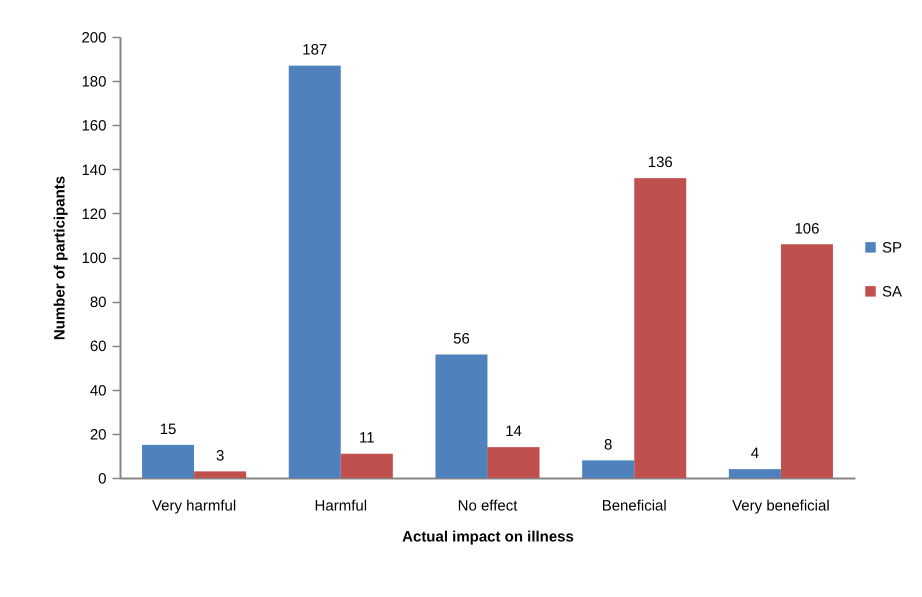 The height and width of the screenshot is (597, 922). Describe the element at coordinates (608, 445) in the screenshot. I see `data-label: 8` at that location.